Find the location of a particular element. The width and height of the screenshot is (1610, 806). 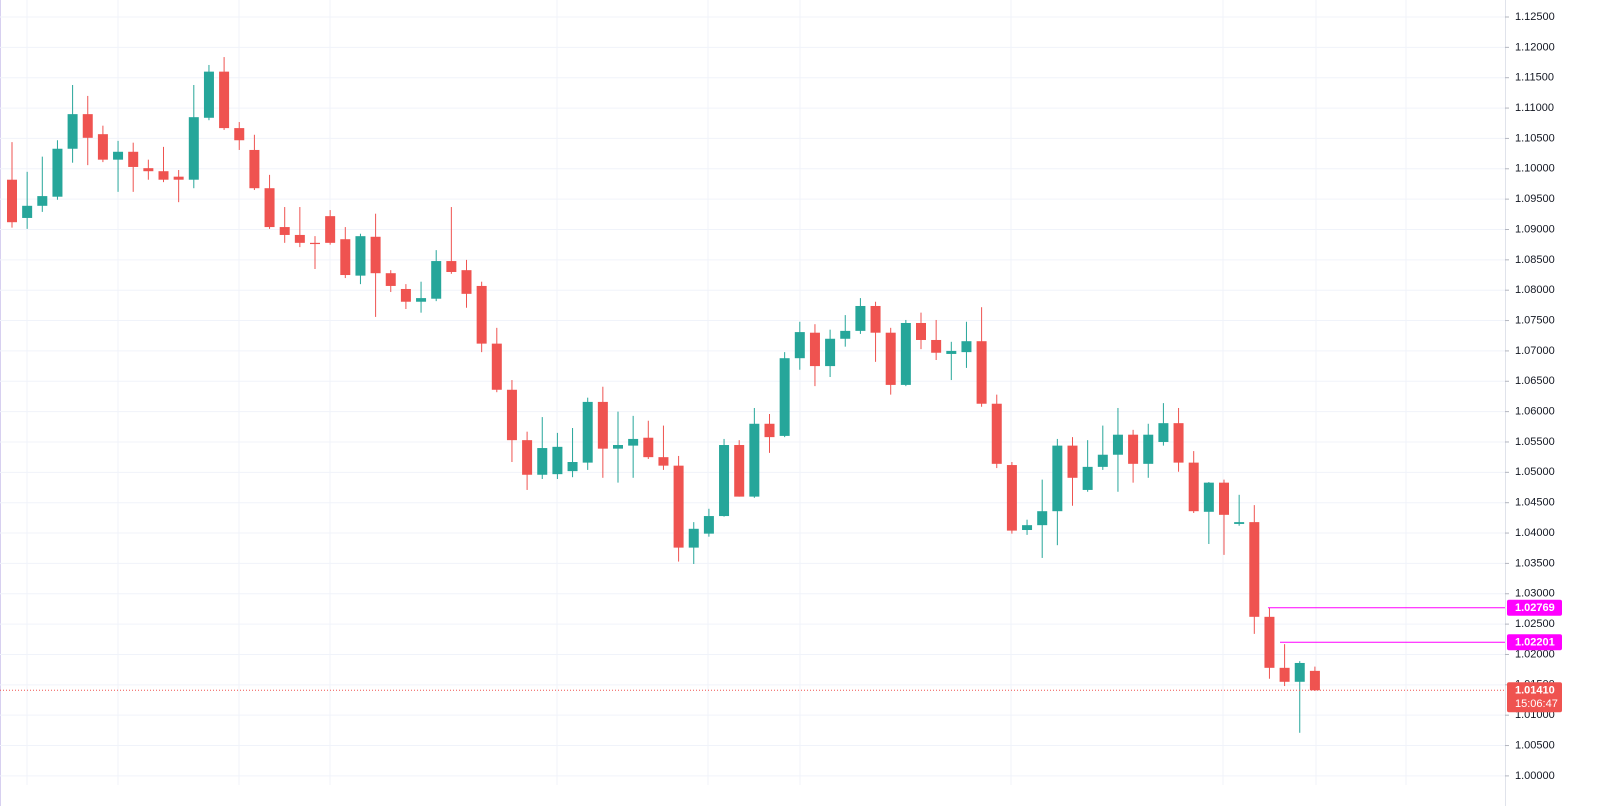

y-tick-label: 1.10000 is located at coordinates (1535, 169).